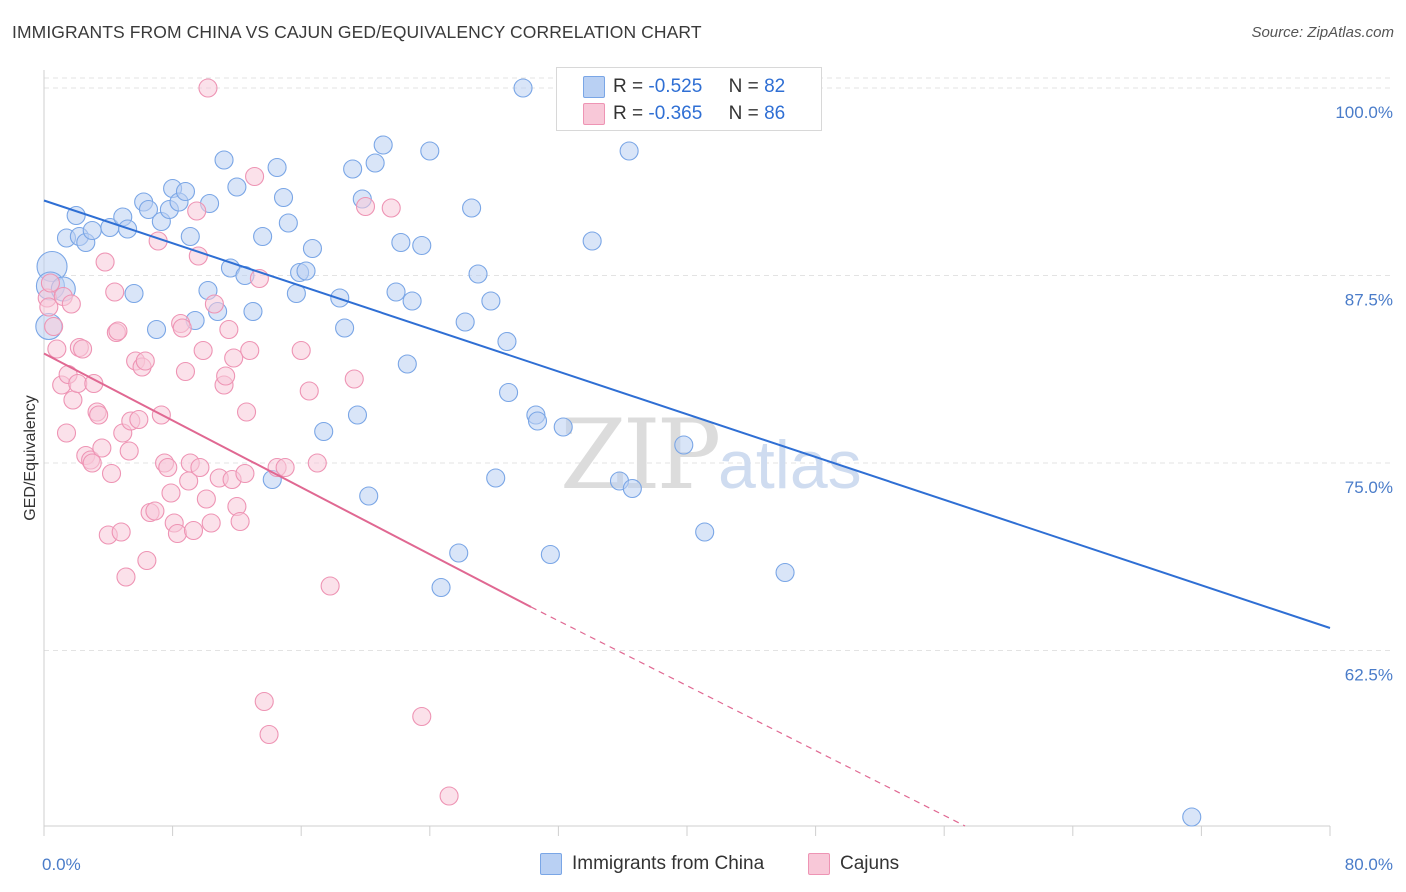  Describe the element at coordinates (594, 87) in the screenshot. I see `legend-swatch-china` at that location.